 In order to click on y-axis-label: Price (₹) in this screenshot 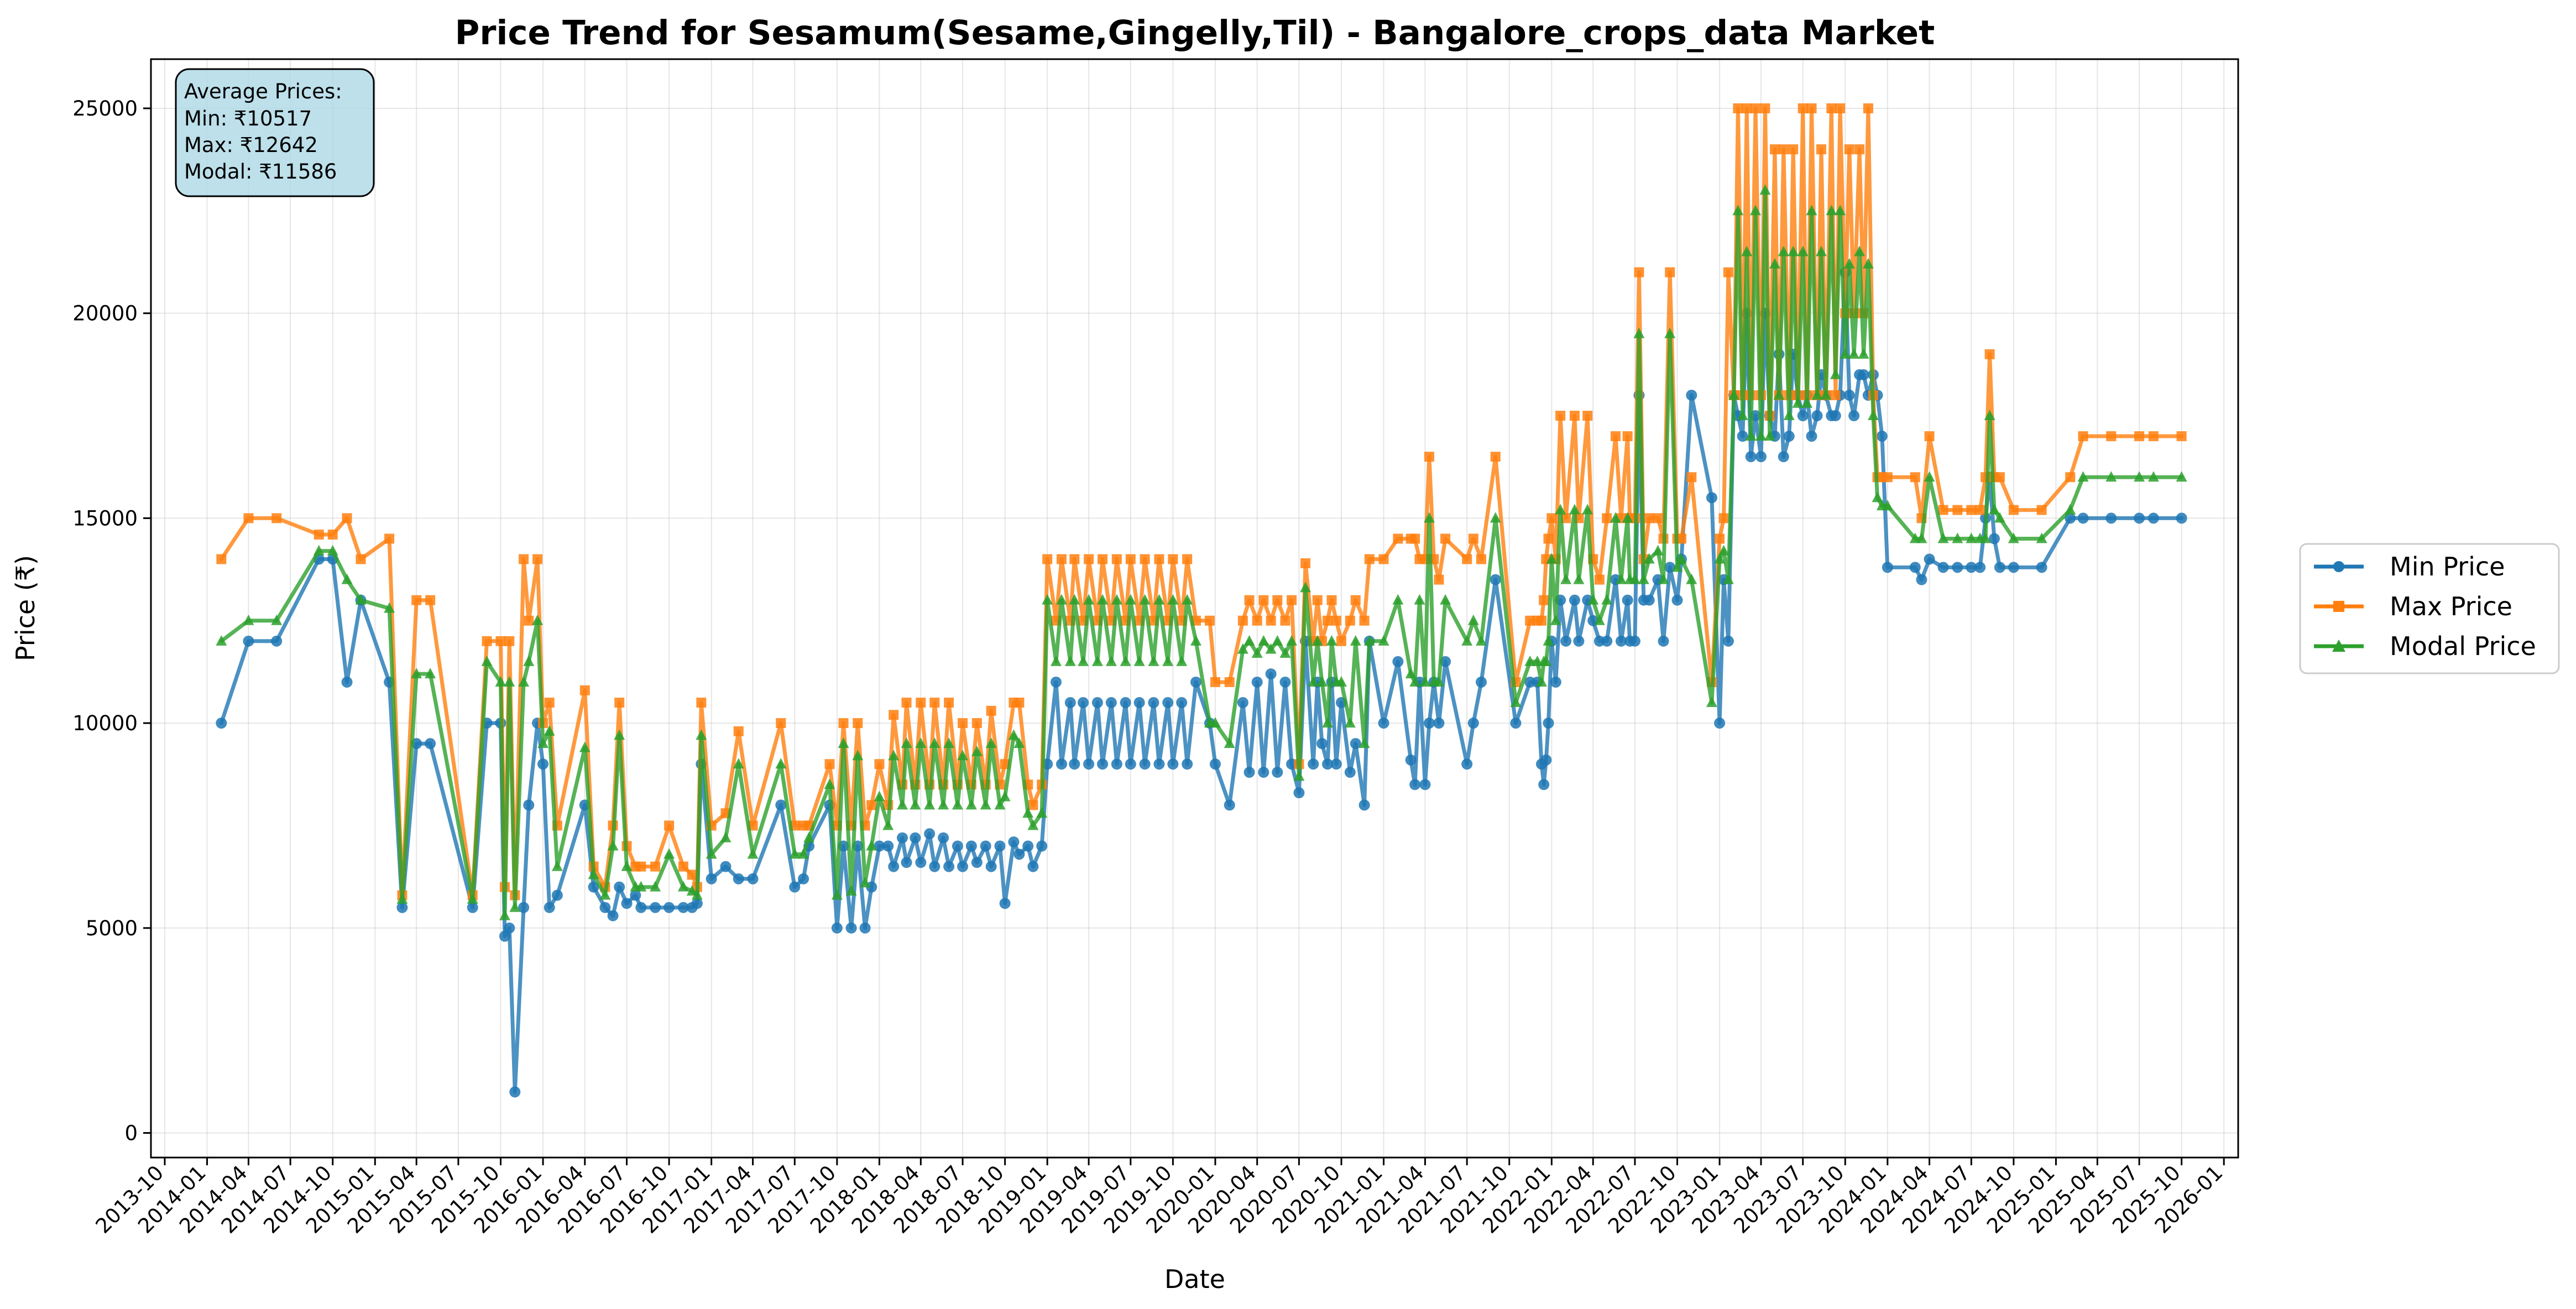, I will do `click(25, 608)`.